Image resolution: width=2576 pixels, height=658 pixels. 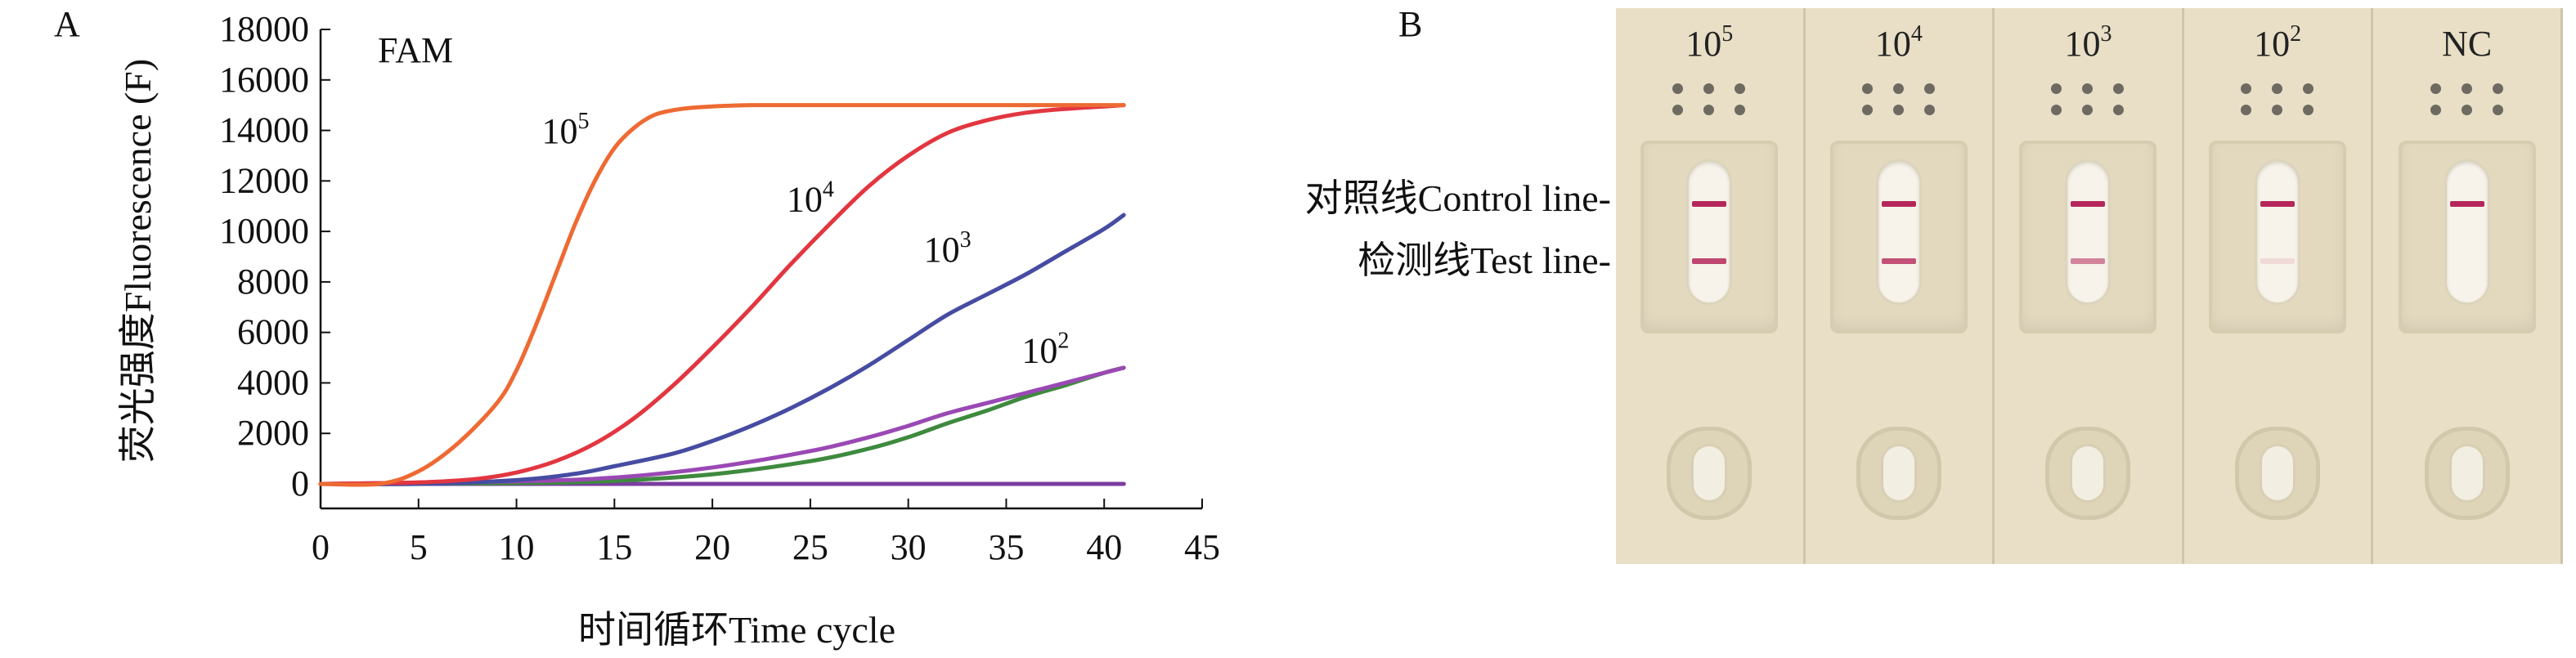 I want to click on panel-b-letter: B, so click(x=1411, y=24).